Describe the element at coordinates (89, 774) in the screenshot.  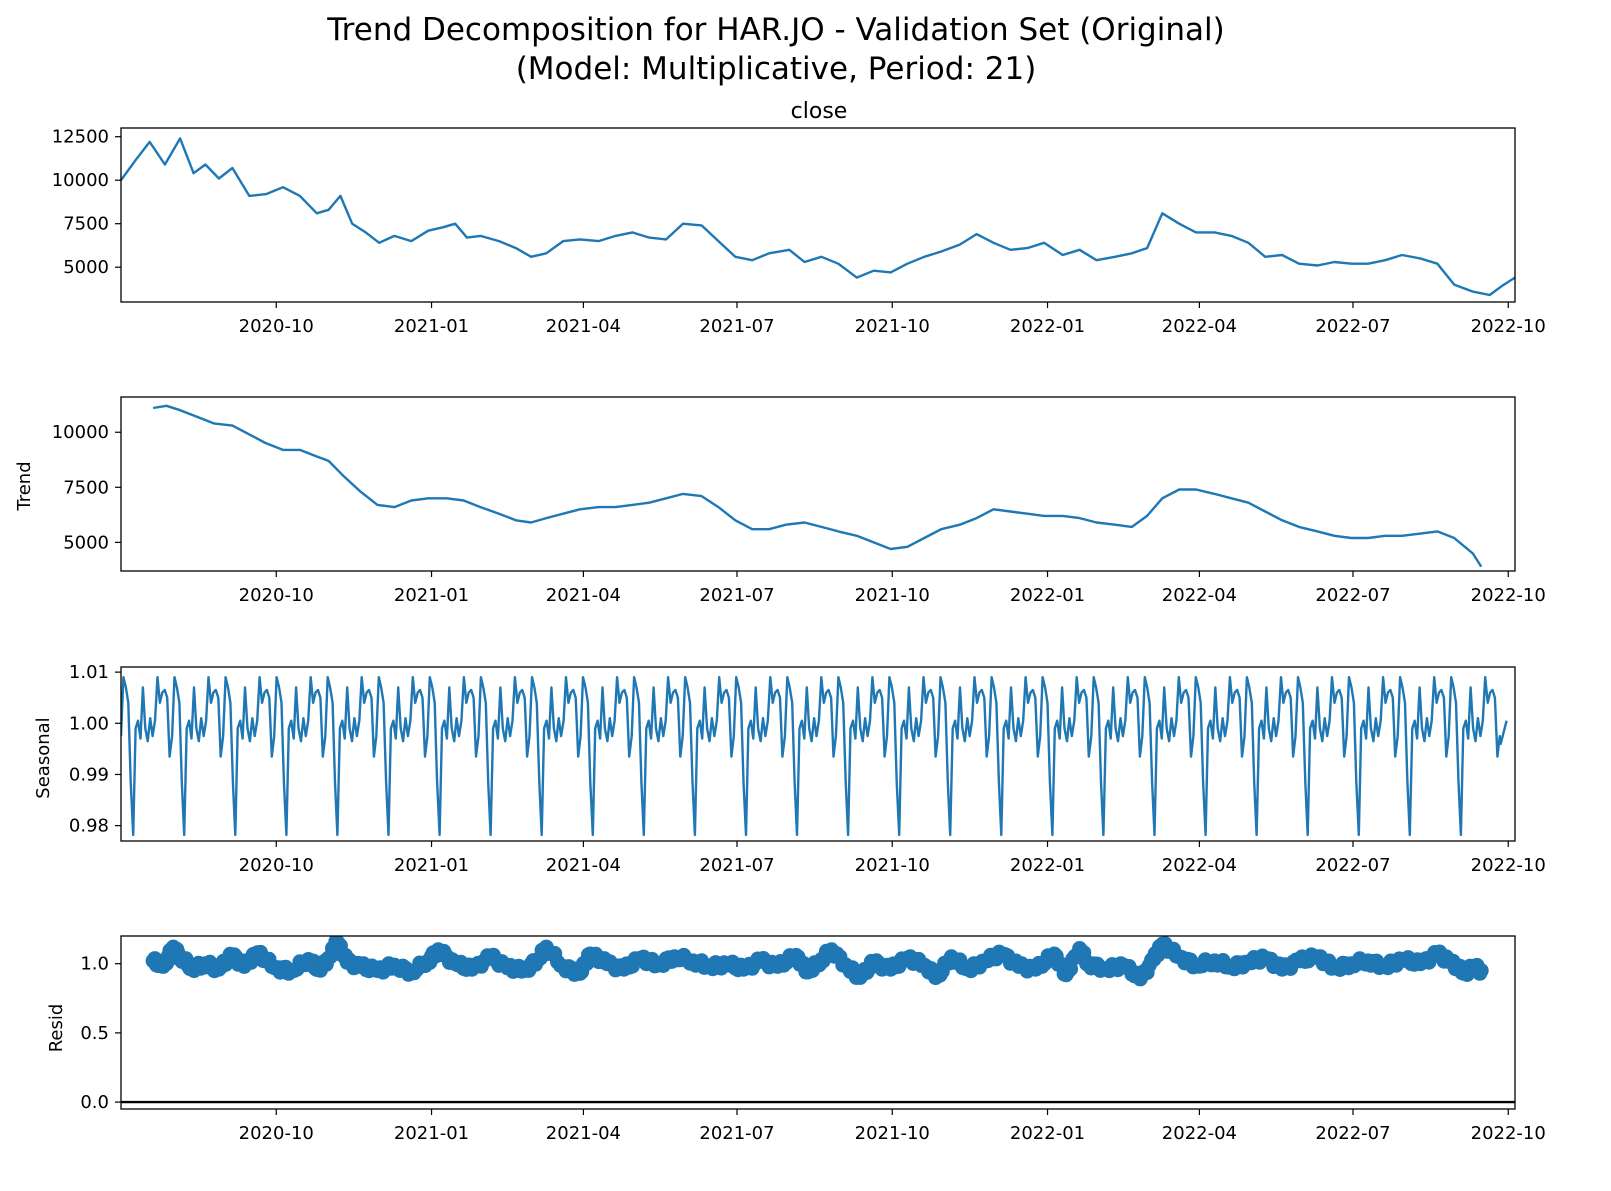
I see `y-tick-label: 0.99` at that location.